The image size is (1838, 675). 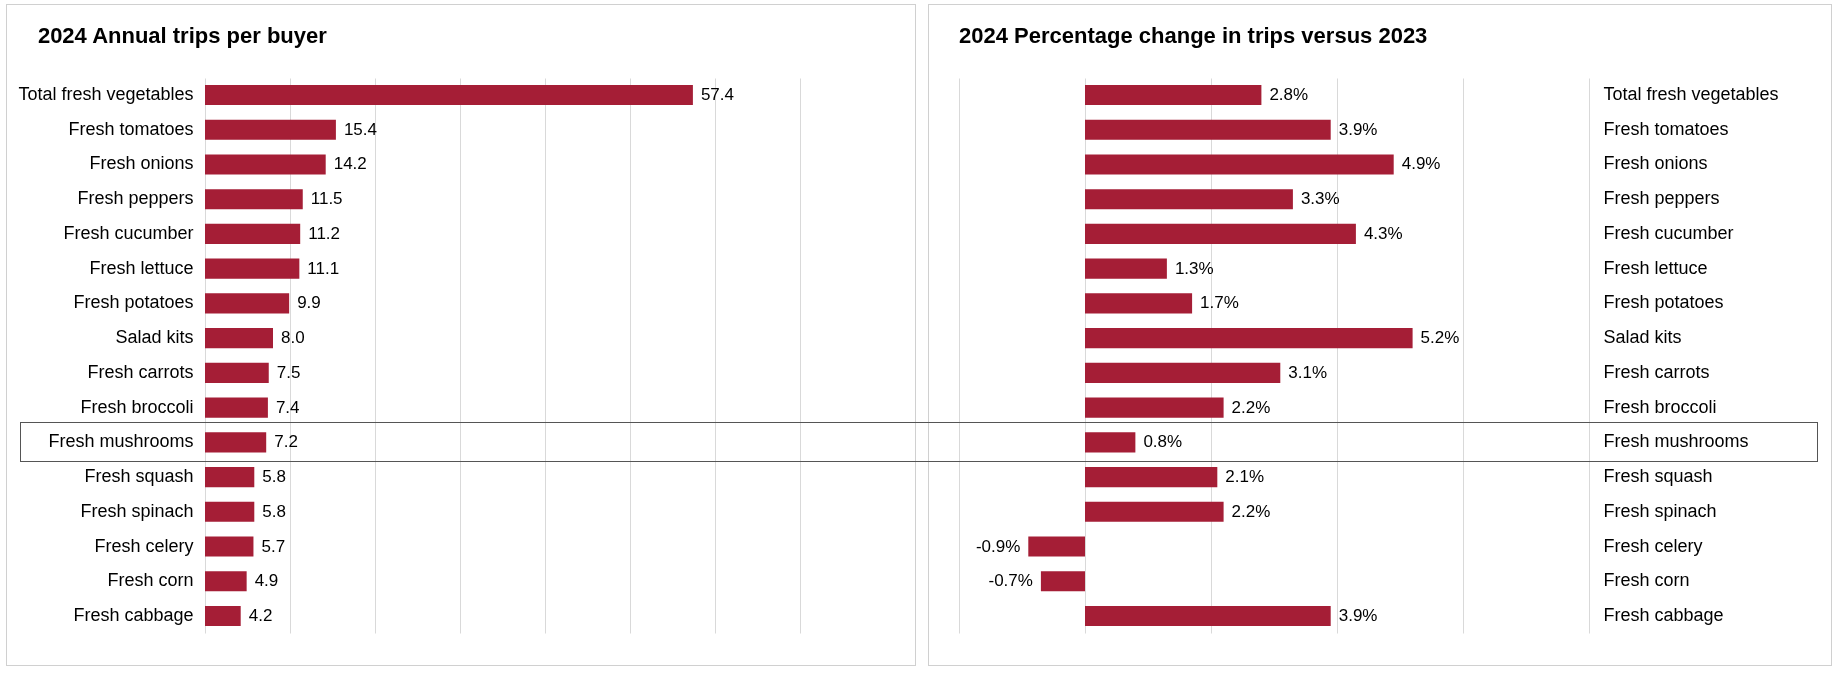 I want to click on data-label: 7.5, so click(x=288, y=372).